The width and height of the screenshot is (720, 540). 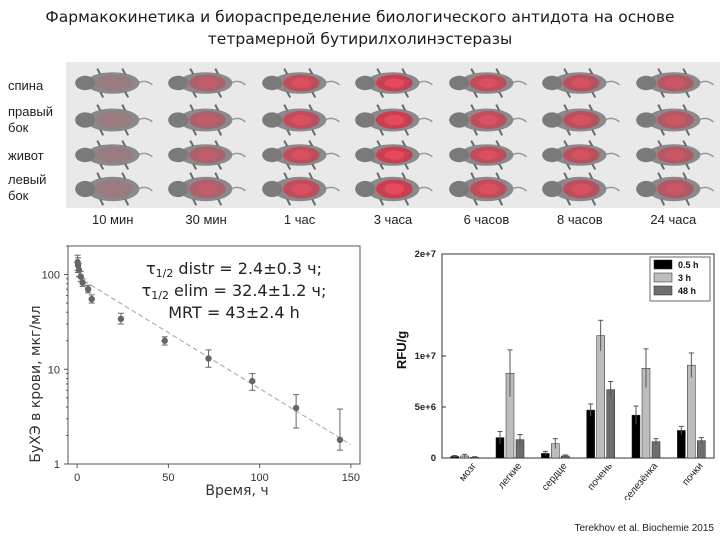 I want to click on bar-y-tick-label: 1e+7, so click(x=425, y=356).